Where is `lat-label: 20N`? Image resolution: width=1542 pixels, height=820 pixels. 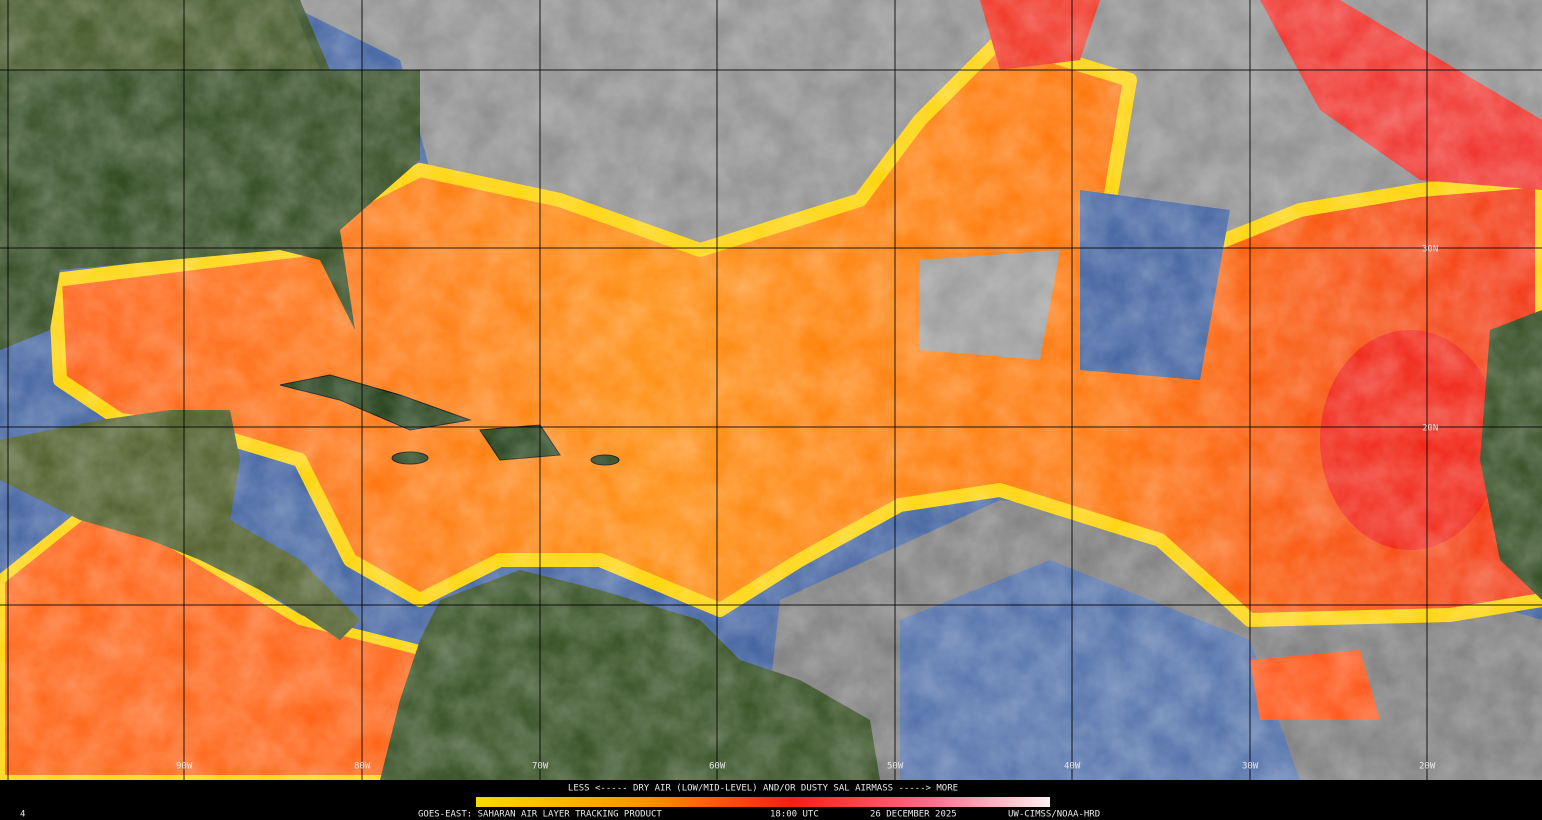
lat-label: 20N is located at coordinates (1430, 429).